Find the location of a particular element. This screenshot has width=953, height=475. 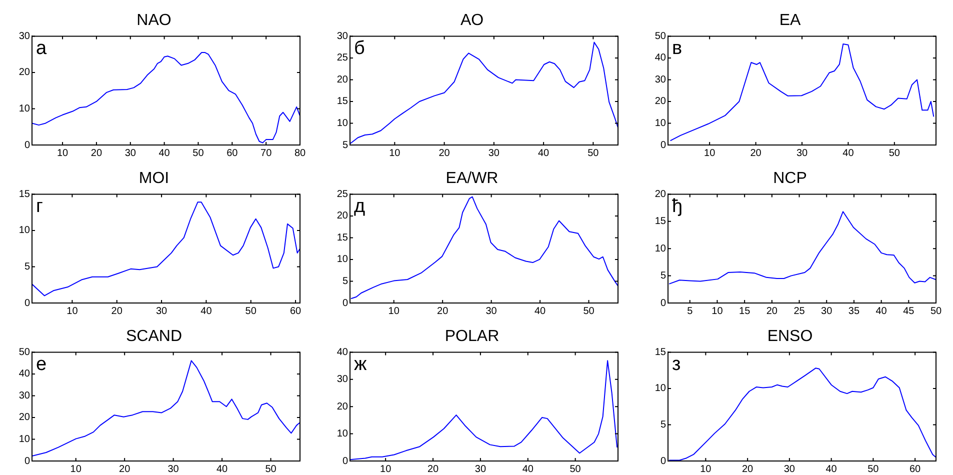

chart-title: ENSO is located at coordinates (790, 337).